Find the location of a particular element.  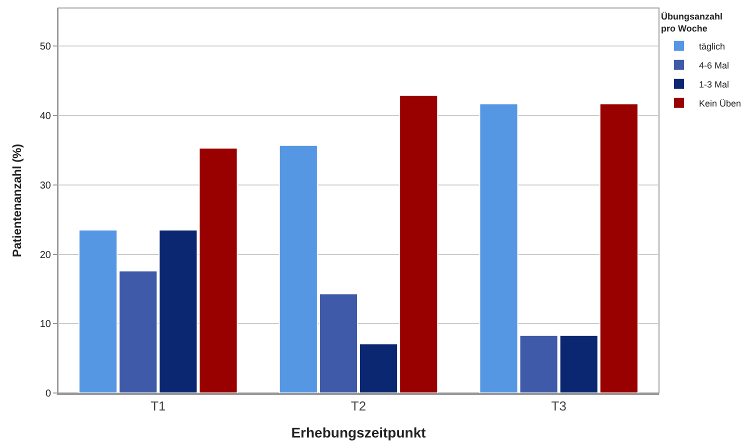

y-tick-label: 0 is located at coordinates (48, 394).